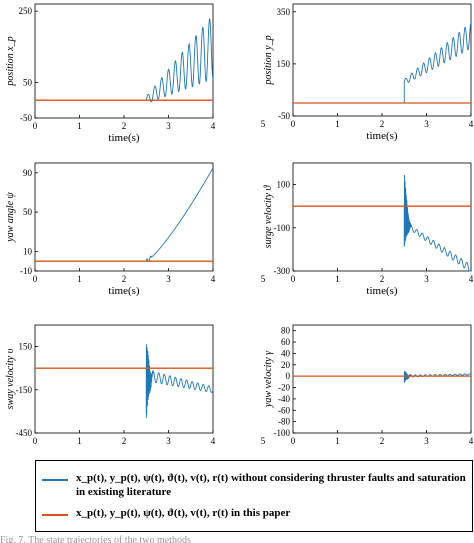 The height and width of the screenshot is (543, 474). Describe the element at coordinates (284, 12) in the screenshot. I see `y-tick-label: 350` at that location.